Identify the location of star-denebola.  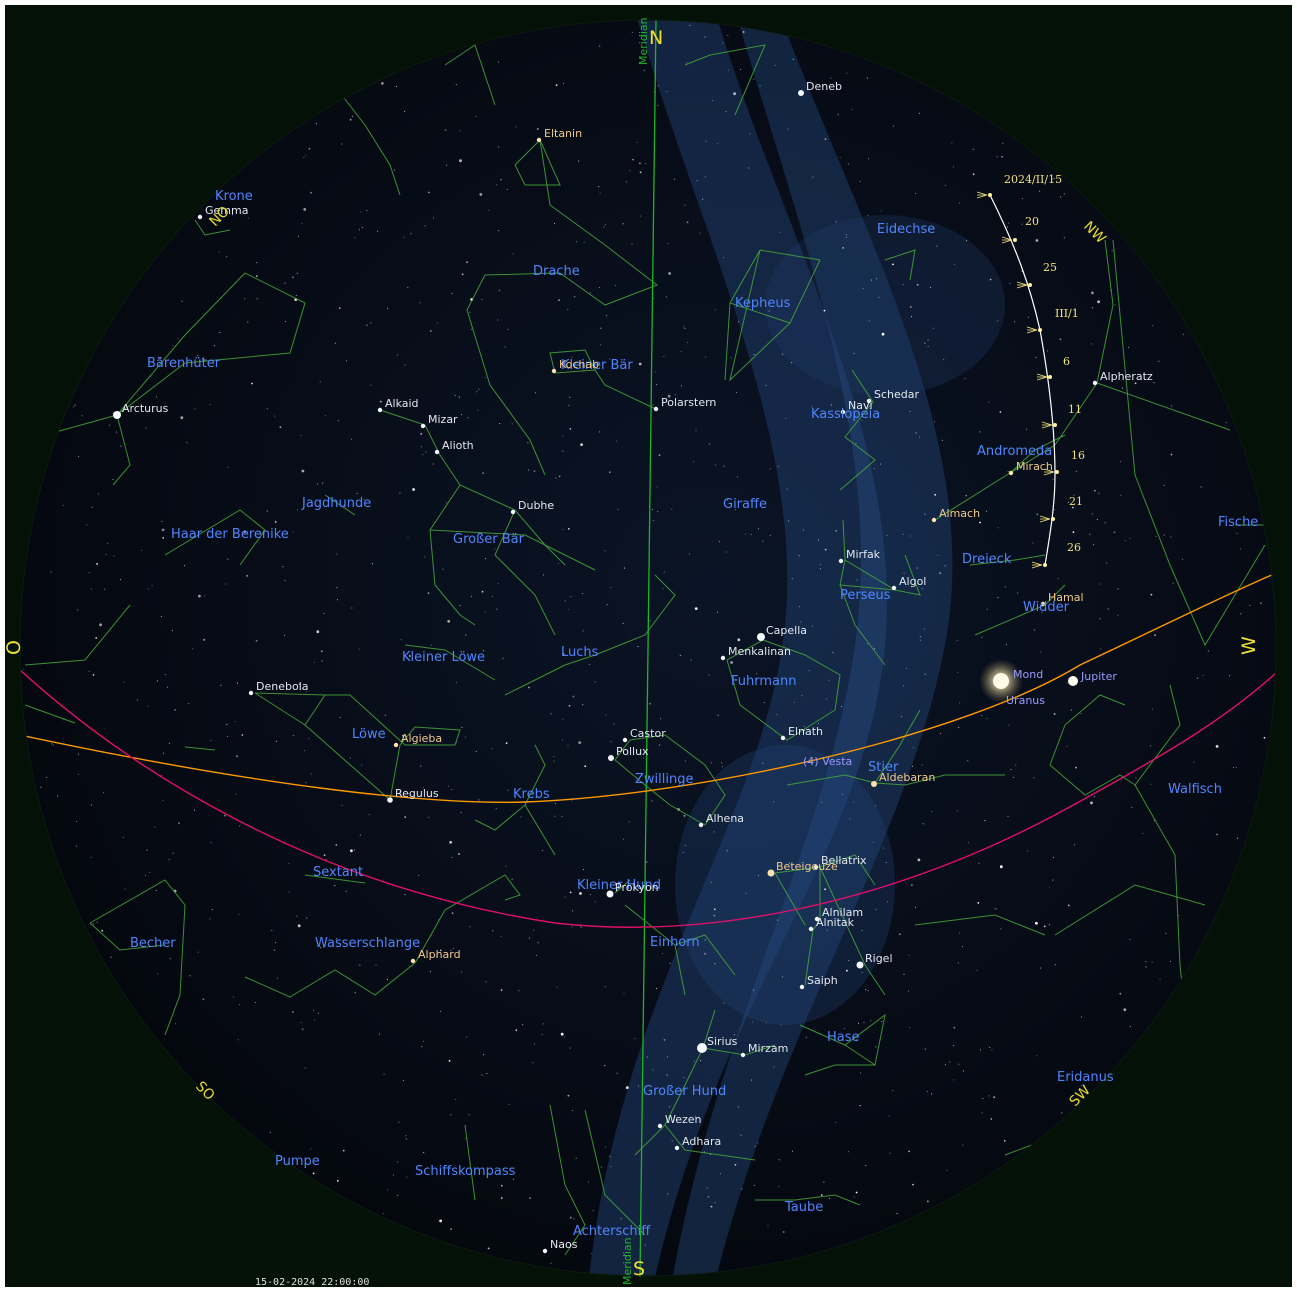
(251, 693).